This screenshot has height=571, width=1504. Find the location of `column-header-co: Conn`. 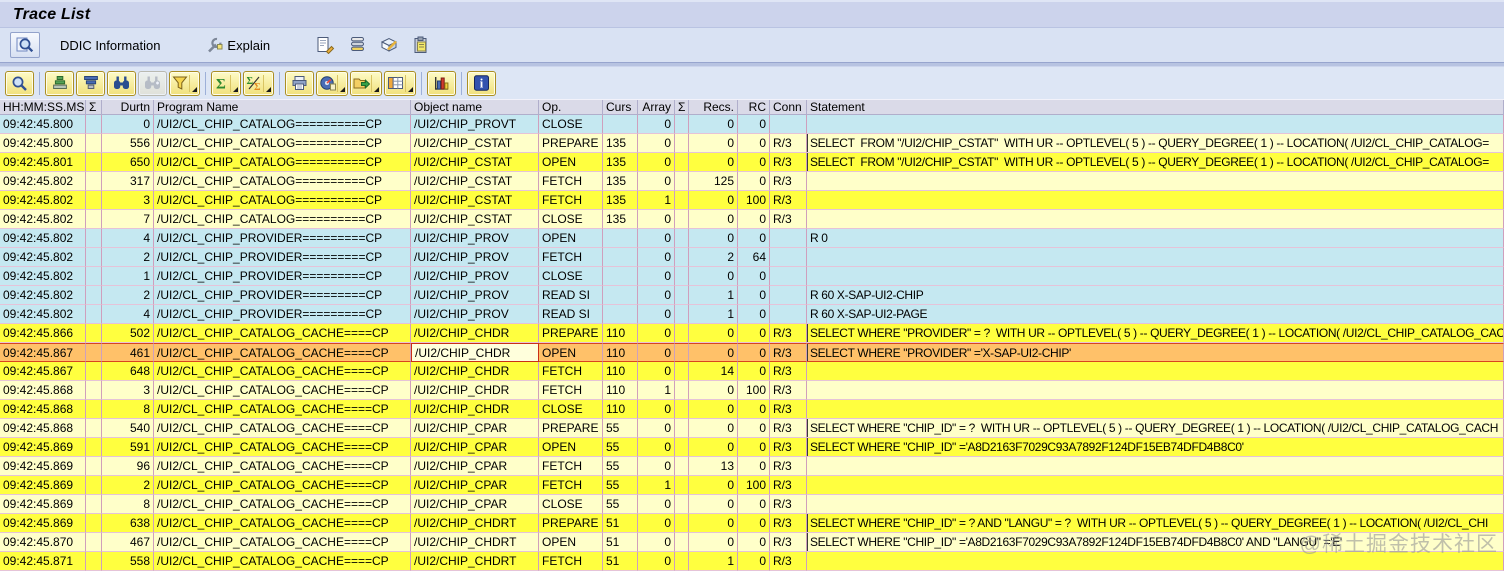

column-header-co: Conn is located at coordinates (788, 107).